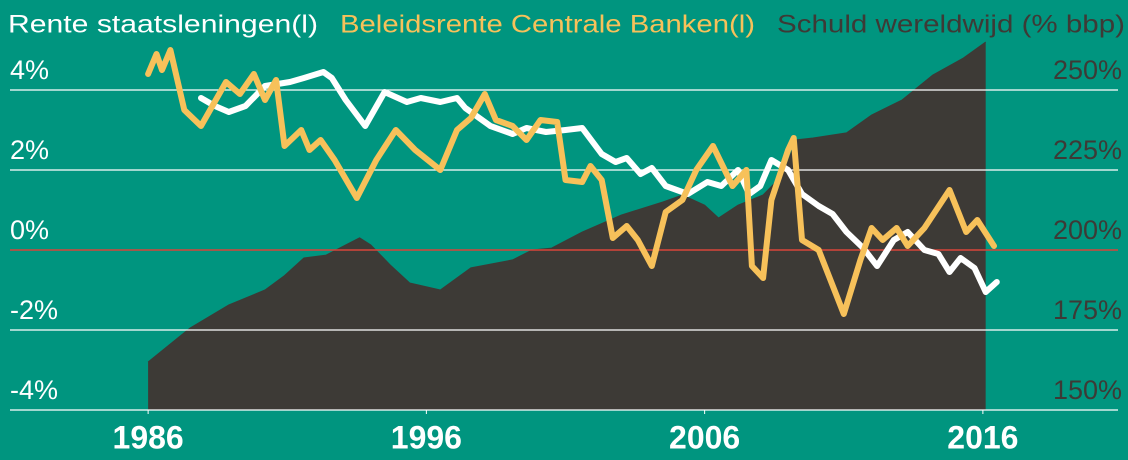 This screenshot has width=1128, height=460. I want to click on legend-label: Beleidsrente Centrale Banken(l), so click(547, 25).